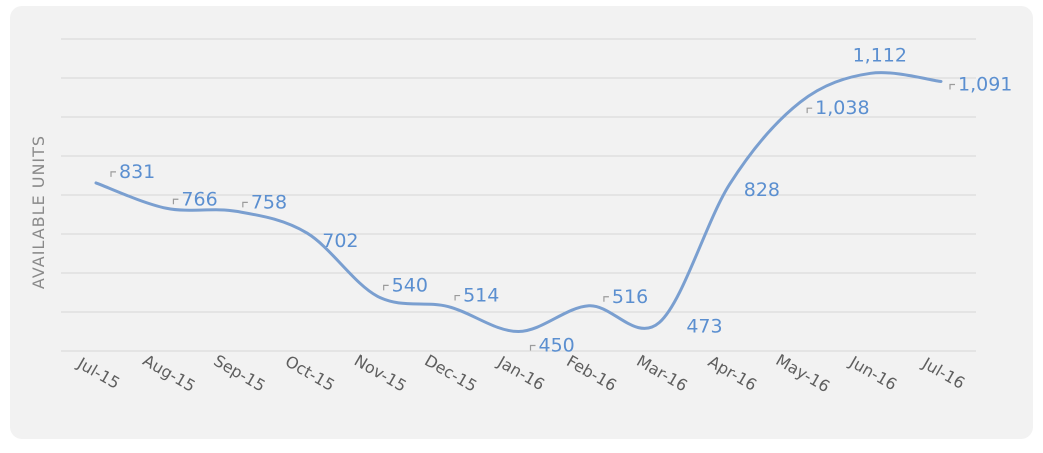  I want to click on x-tick-label: Jan-16, so click(521, 373).